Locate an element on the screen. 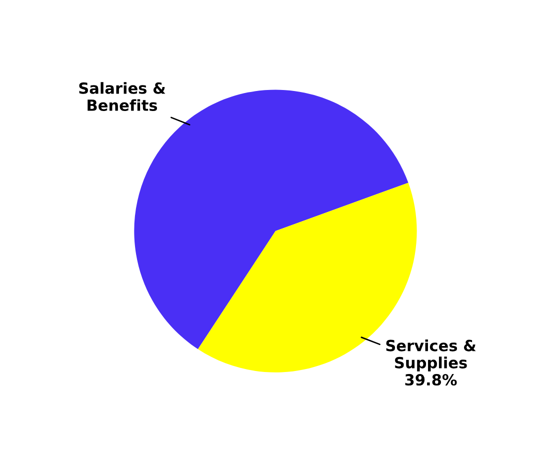  data-label: 39.8% is located at coordinates (431, 380).